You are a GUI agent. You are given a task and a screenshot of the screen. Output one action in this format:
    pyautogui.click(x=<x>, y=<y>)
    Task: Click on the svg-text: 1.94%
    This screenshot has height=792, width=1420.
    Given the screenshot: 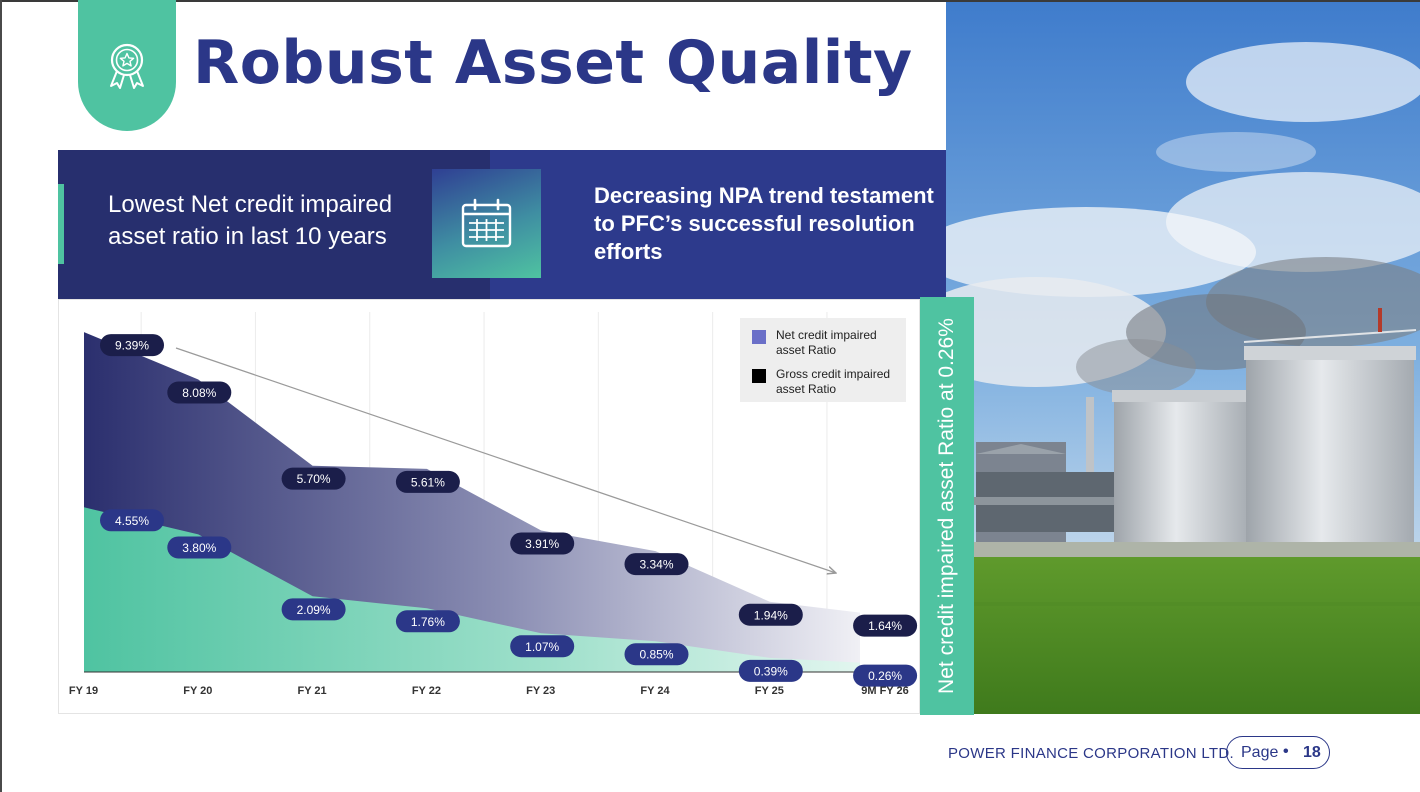 What is the action you would take?
    pyautogui.click(x=771, y=615)
    